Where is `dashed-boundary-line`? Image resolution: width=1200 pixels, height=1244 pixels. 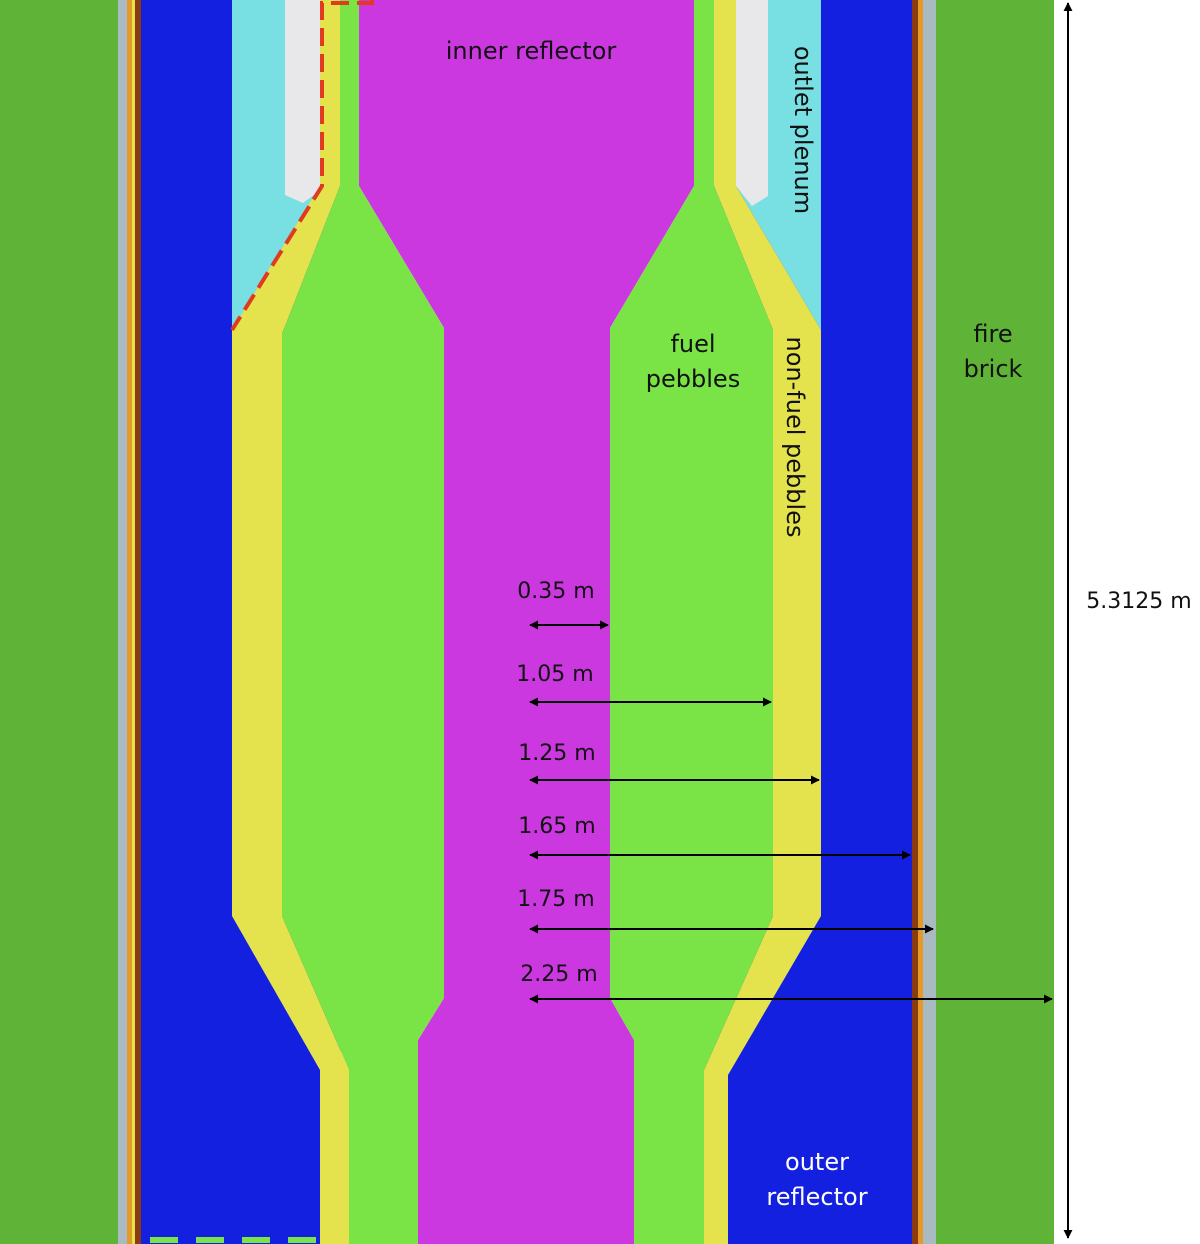 dashed-boundary-line is located at coordinates (302, 166).